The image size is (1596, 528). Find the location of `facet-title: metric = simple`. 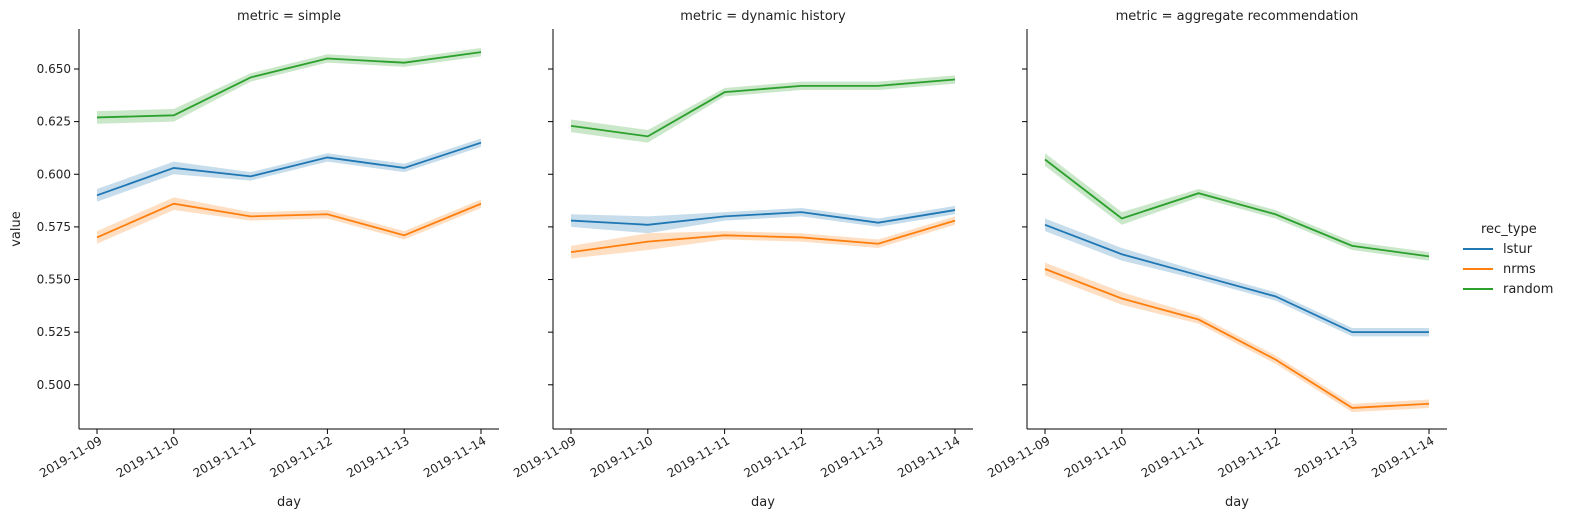

facet-title: metric = simple is located at coordinates (289, 16).